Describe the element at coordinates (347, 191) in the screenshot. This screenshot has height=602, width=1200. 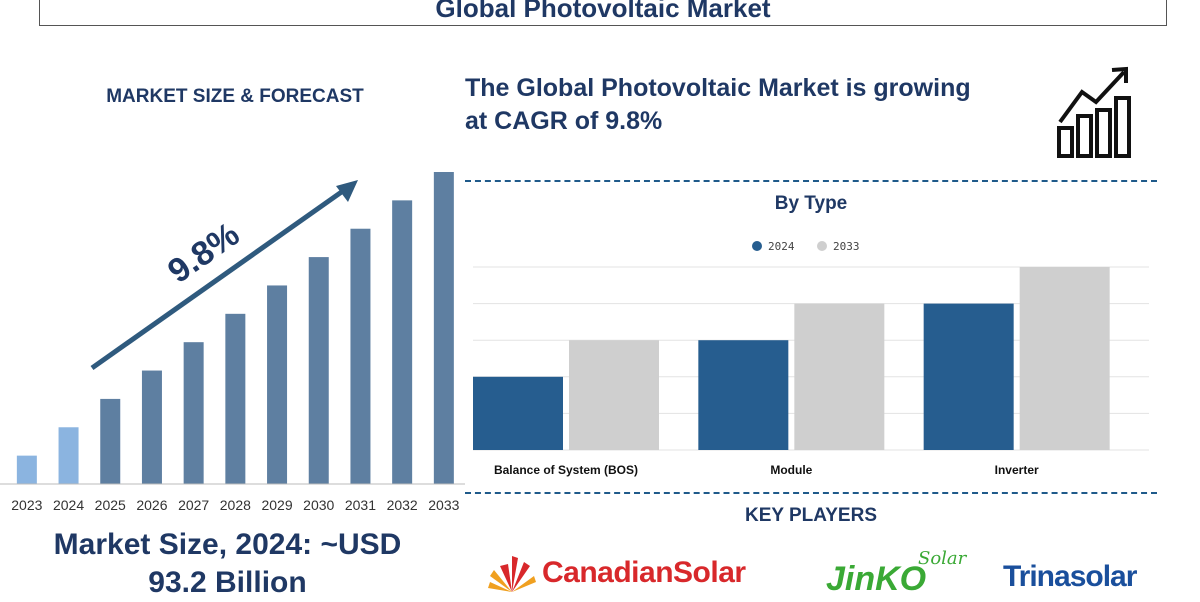
I see `trend-arrow-head` at that location.